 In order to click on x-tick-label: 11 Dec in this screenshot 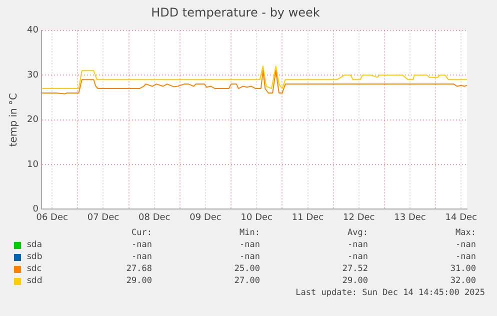, I will do `click(308, 217)`.